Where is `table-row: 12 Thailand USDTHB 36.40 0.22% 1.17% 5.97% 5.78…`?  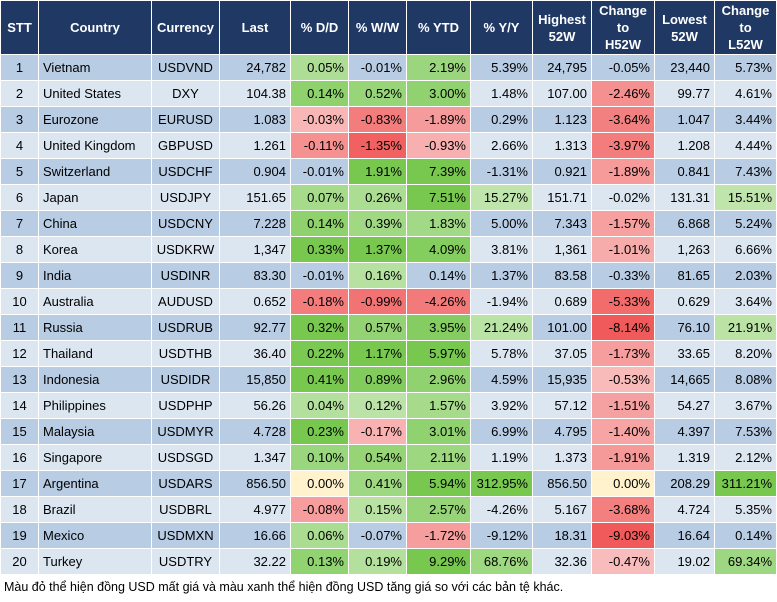 table-row: 12 Thailand USDTHB 36.40 0.22% 1.17% 5.97% 5.78… is located at coordinates (388, 353).